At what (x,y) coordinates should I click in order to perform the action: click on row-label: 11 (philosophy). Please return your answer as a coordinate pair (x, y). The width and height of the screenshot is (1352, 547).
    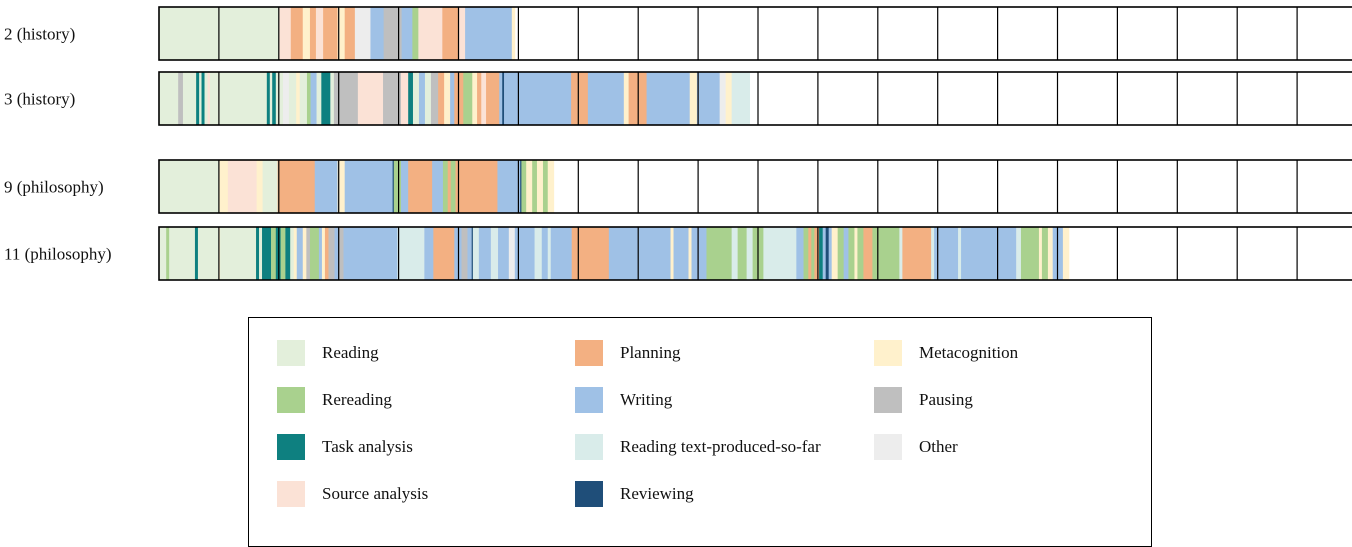
    Looking at the image, I should click on (58, 254).